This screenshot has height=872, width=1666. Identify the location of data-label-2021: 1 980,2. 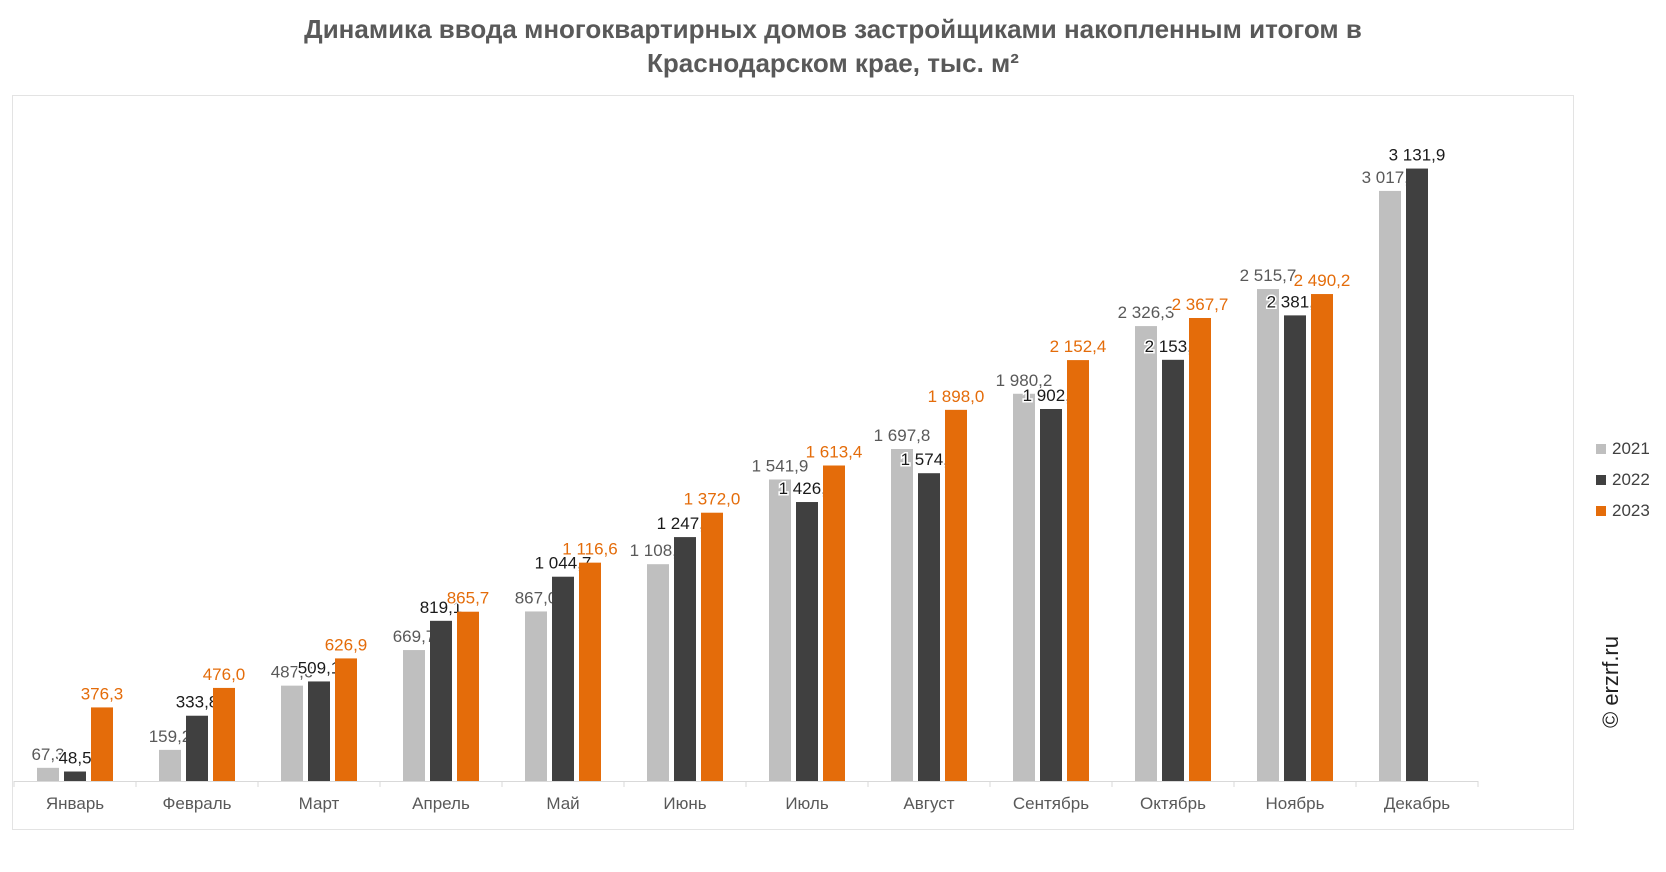
(1024, 380).